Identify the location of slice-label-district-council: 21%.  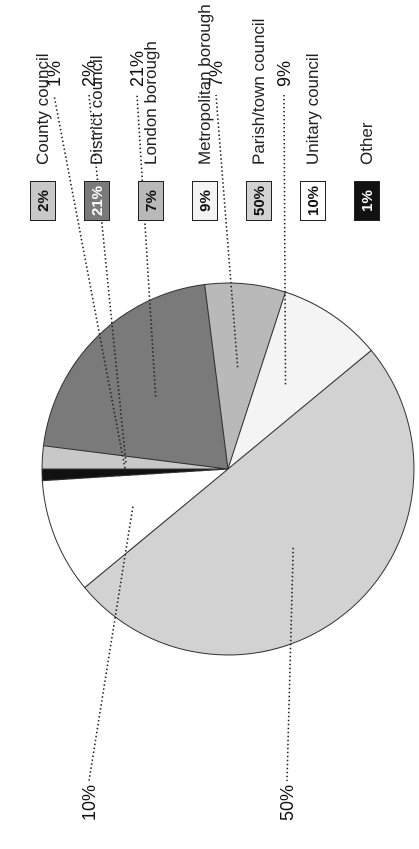
(137, 69).